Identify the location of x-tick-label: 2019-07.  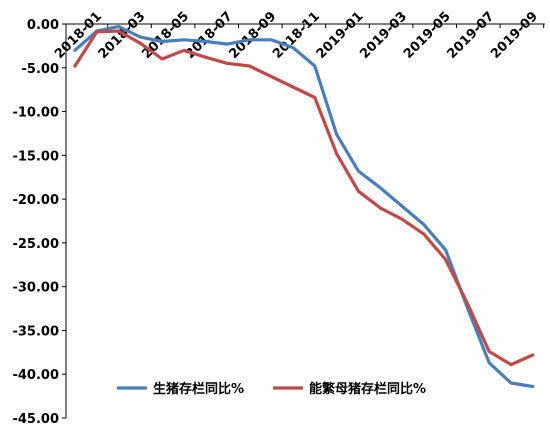
(471, 35).